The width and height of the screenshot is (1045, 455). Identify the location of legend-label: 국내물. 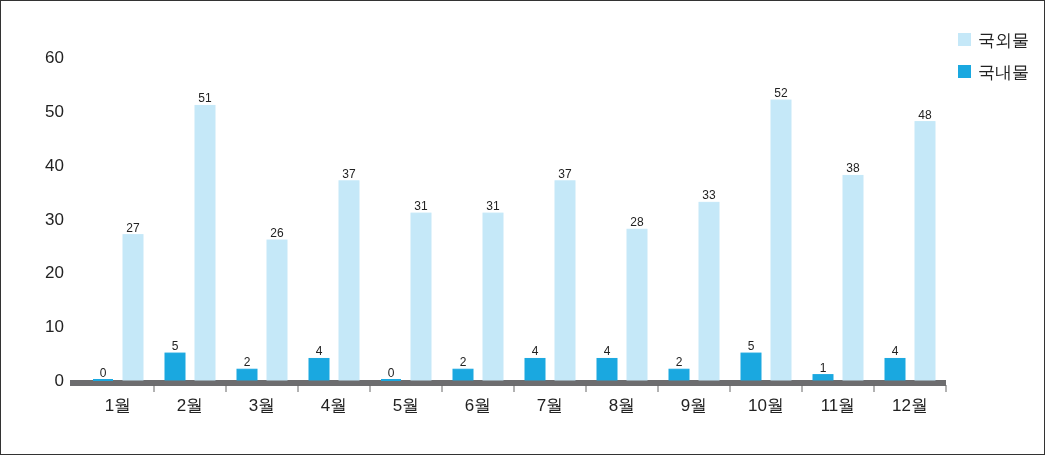
(1003, 72).